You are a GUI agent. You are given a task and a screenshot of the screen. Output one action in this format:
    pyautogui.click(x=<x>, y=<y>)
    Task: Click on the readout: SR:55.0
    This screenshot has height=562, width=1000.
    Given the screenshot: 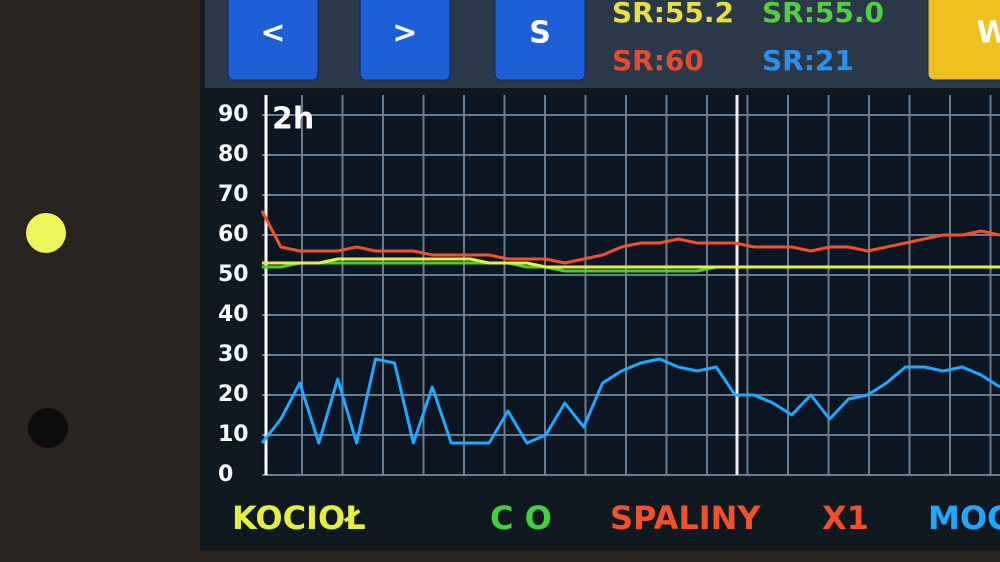 What is the action you would take?
    pyautogui.click(x=823, y=14)
    